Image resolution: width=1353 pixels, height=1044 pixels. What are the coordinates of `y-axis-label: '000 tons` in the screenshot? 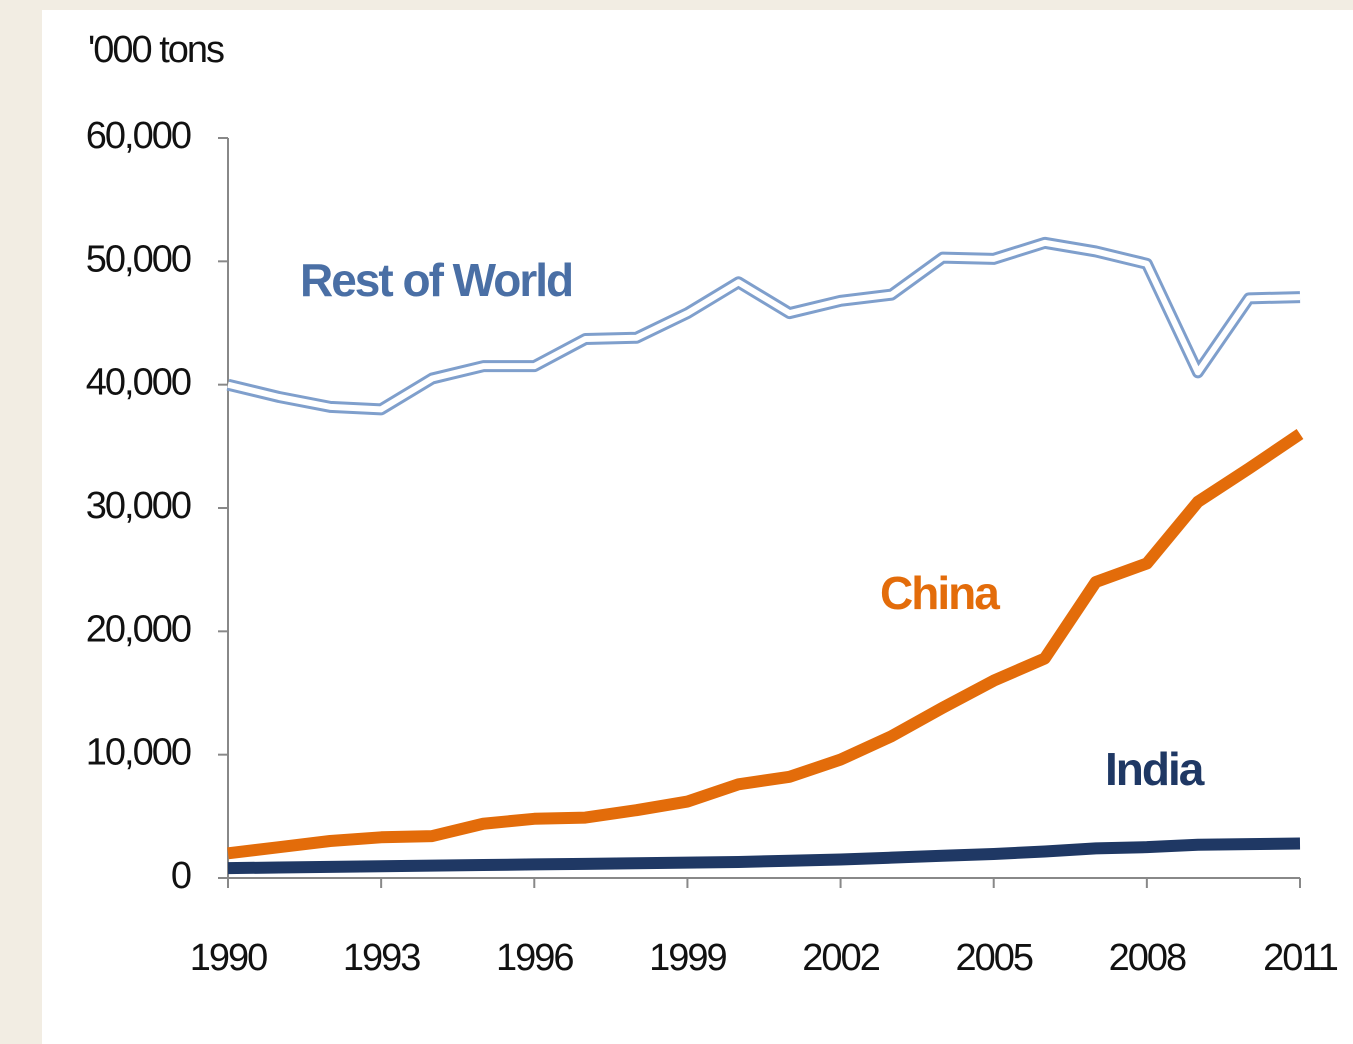 It's located at (156, 50).